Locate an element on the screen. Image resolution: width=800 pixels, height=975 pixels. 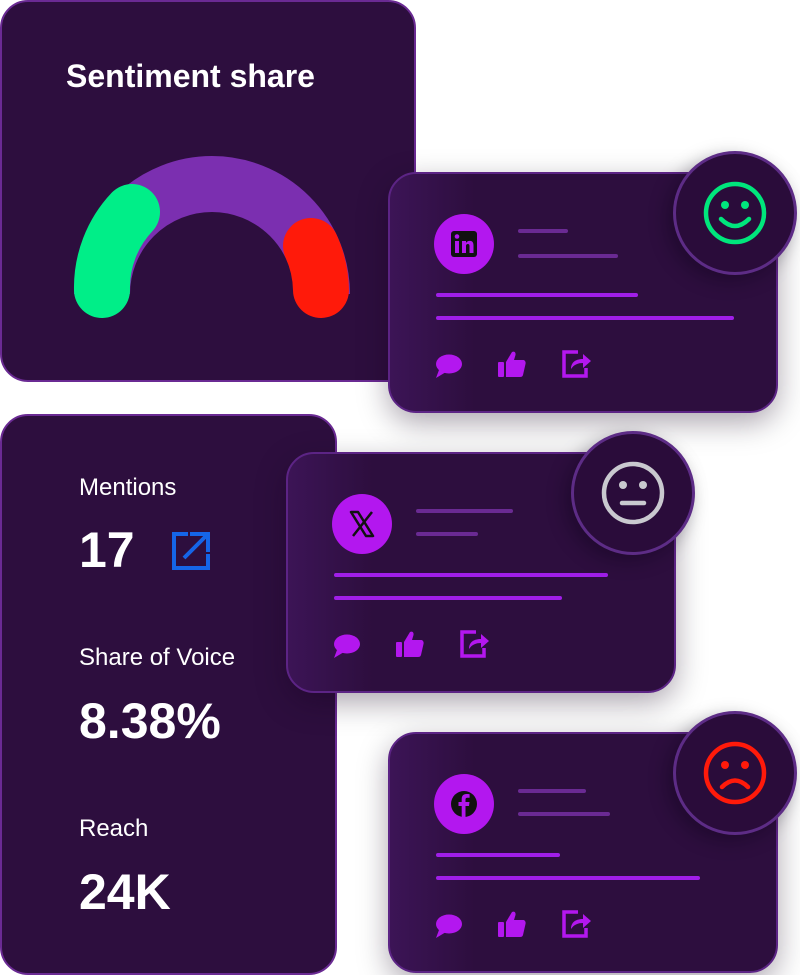
sentiment-gauge is located at coordinates (212, 237).